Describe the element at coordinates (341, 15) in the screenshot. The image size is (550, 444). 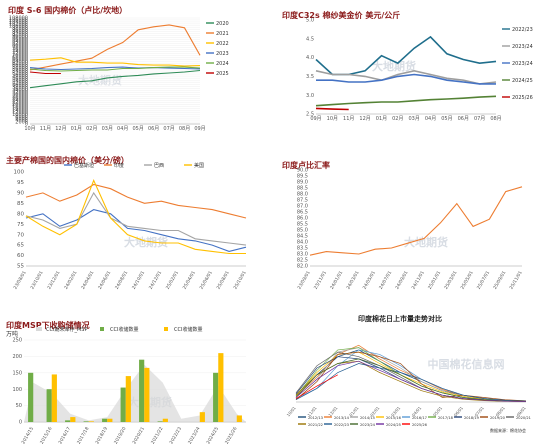
I see `chart-title: 印度C32s 棉纱美金价 美元/公斤` at that location.